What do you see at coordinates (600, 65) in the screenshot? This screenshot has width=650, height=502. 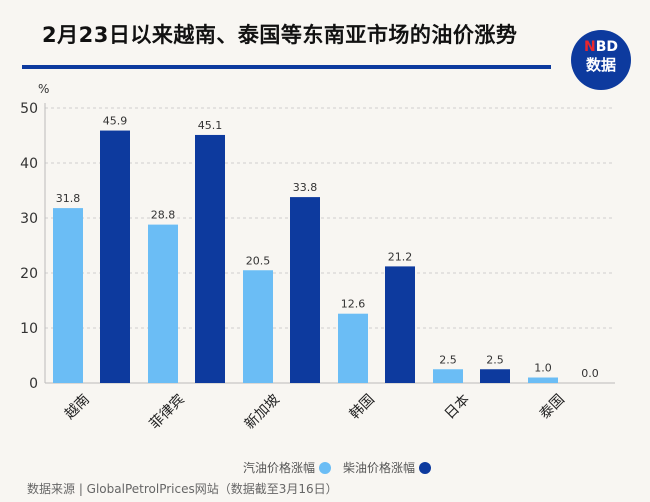 I see `logo-sub: 数据` at bounding box center [600, 65].